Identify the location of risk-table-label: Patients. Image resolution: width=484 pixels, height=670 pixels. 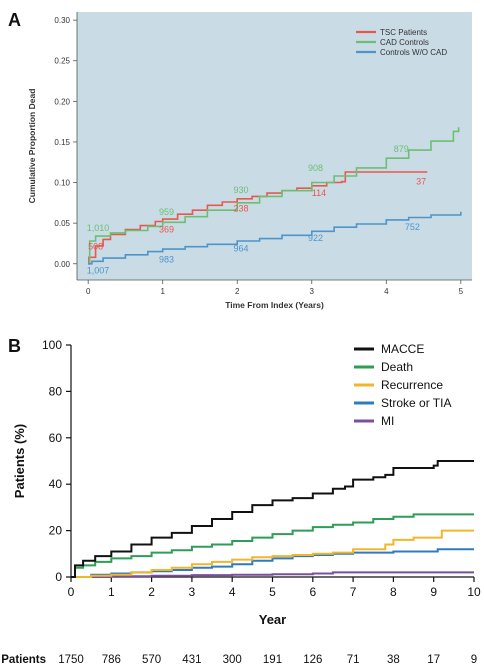
(23, 660).